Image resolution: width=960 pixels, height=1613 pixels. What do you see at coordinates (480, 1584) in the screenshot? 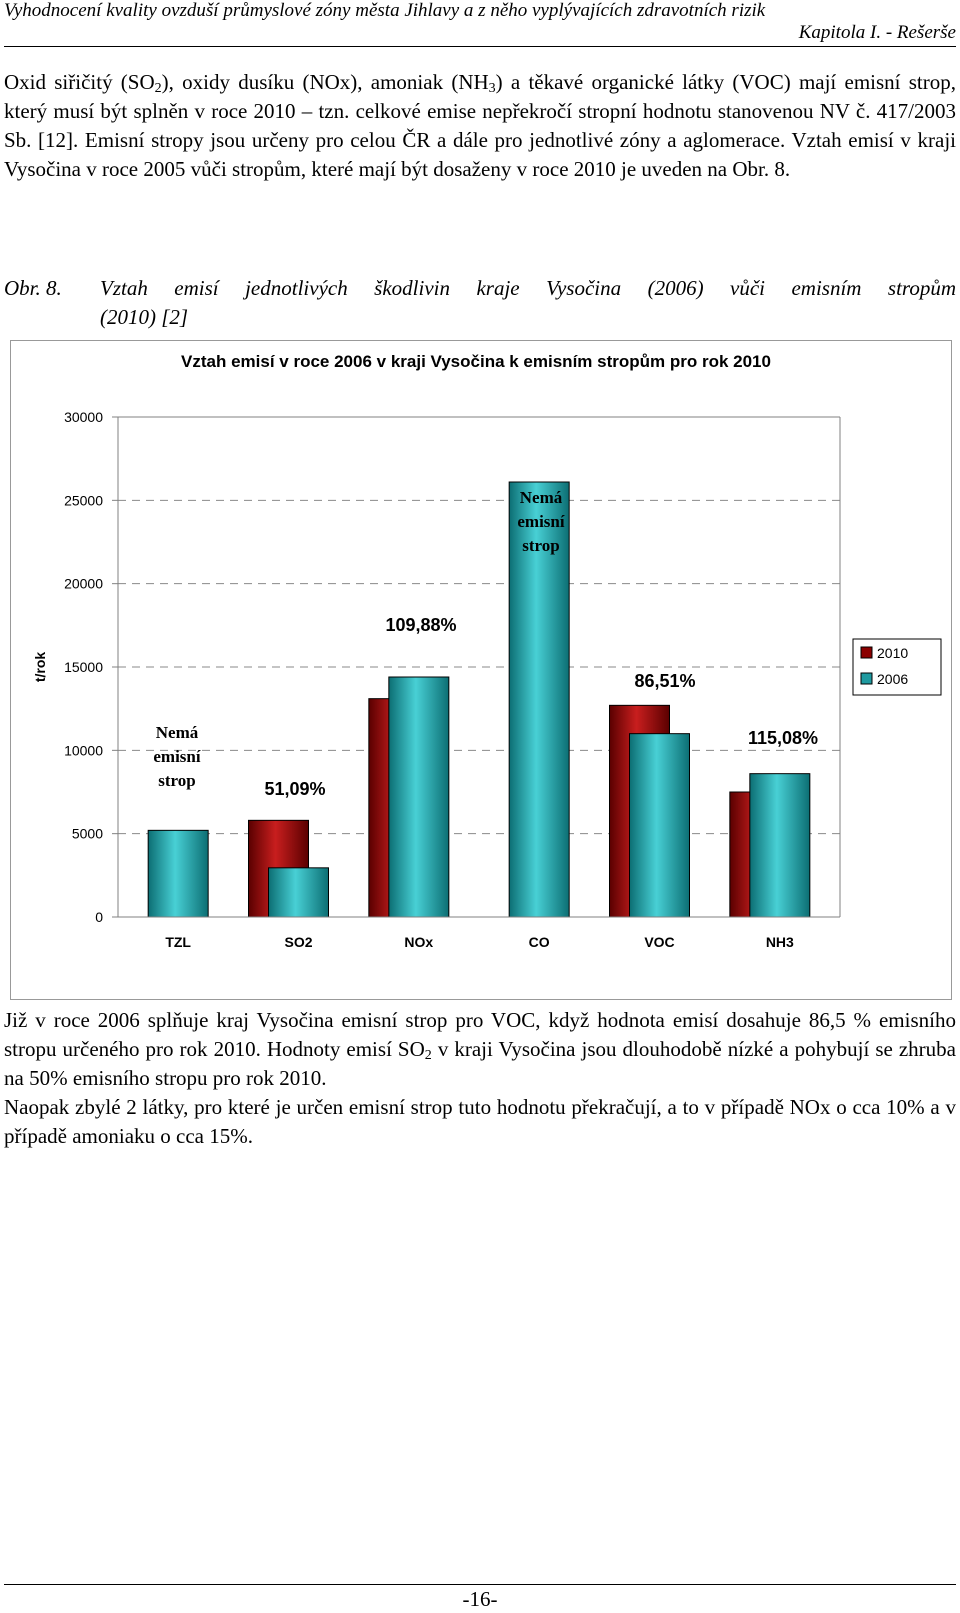
I see `footer-rule` at bounding box center [480, 1584].